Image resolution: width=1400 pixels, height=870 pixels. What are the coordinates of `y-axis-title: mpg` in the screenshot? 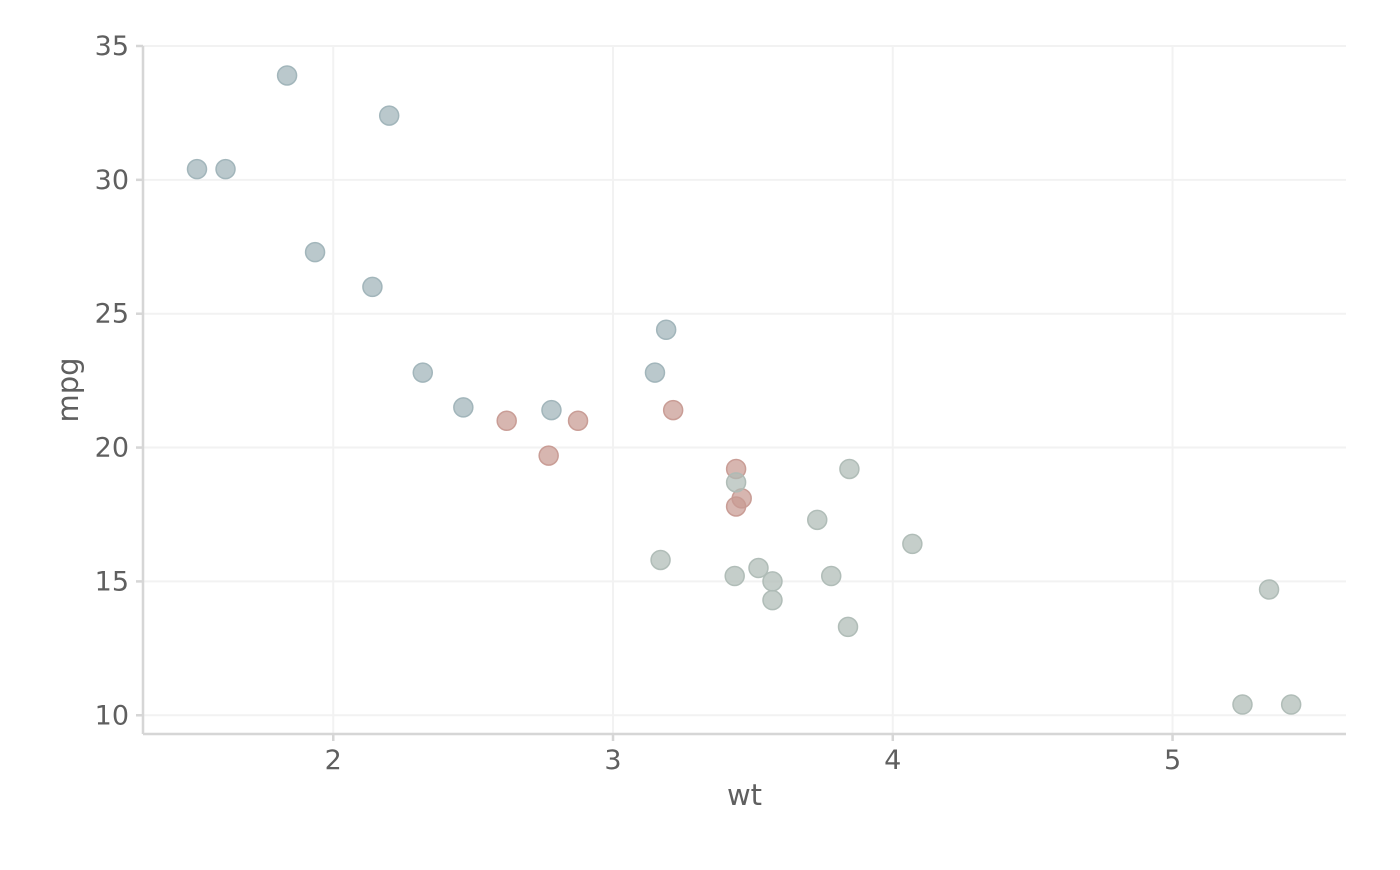 It's located at (68, 389).